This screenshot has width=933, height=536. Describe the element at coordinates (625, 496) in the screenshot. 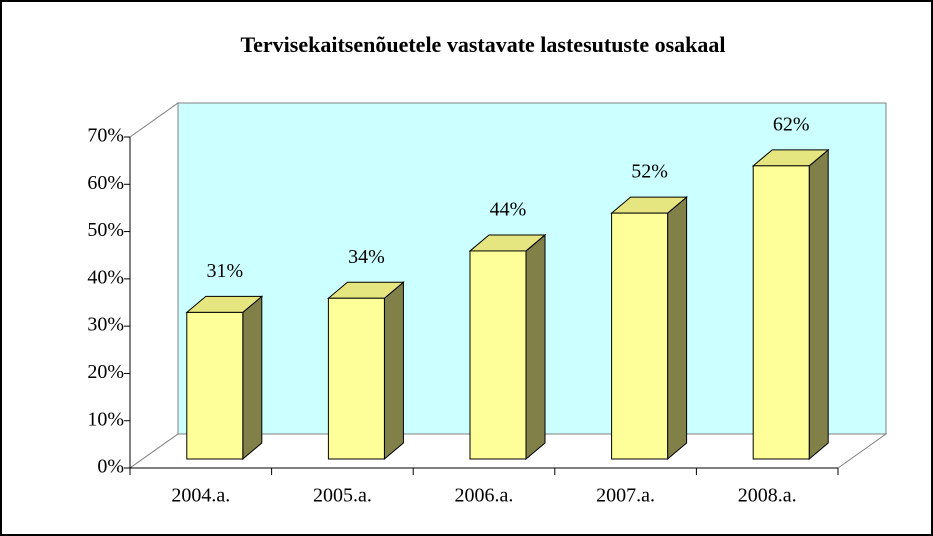

I see `x-tick-label: 2007.a.` at that location.